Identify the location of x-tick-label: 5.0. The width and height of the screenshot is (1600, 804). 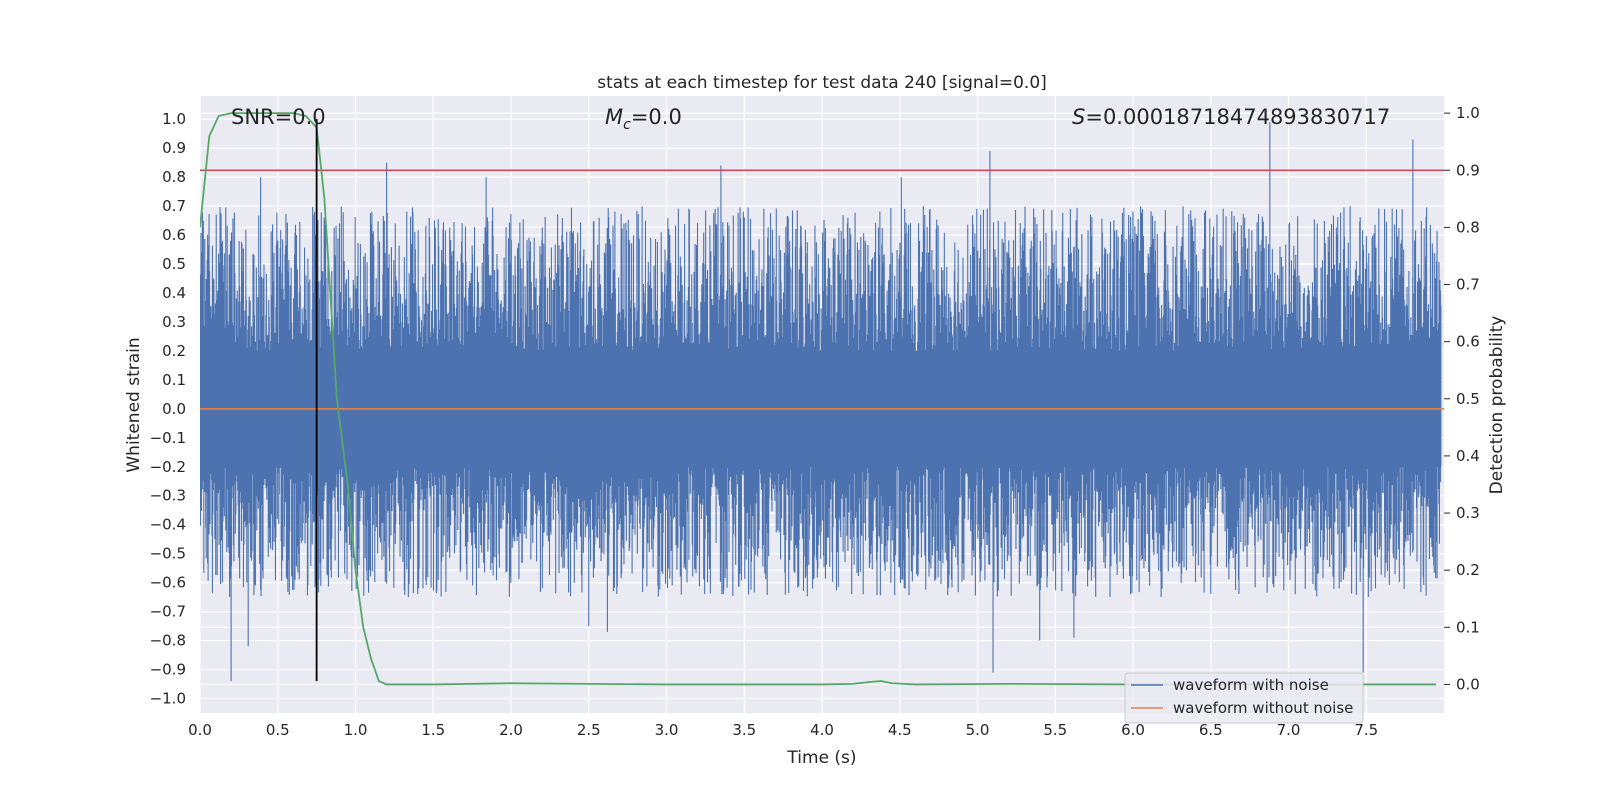
(978, 730).